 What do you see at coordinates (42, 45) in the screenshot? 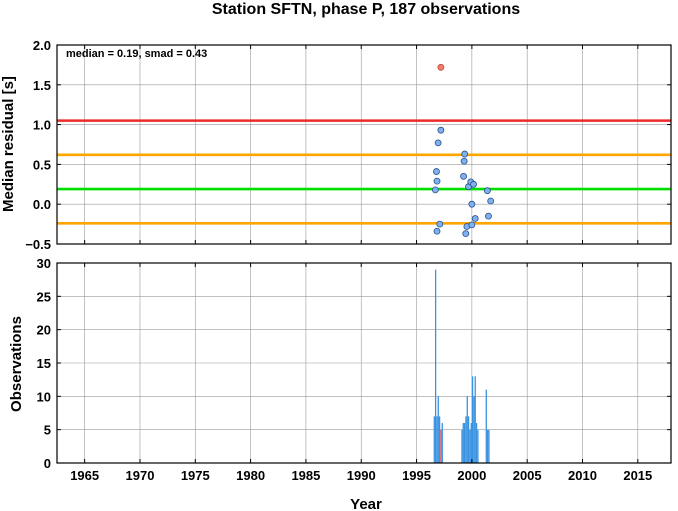
I see `y-tick-label: 2.0` at bounding box center [42, 45].